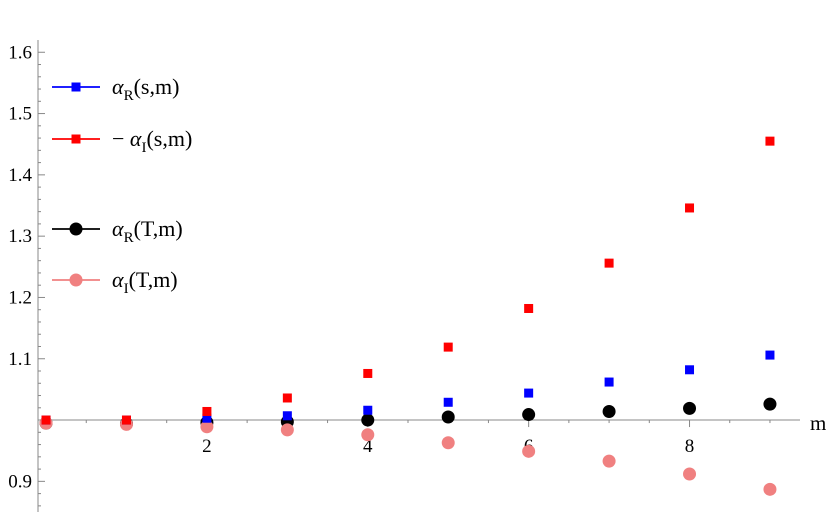 The height and width of the screenshot is (519, 830). I want to click on y-tick-label: 1.5, so click(20, 114).